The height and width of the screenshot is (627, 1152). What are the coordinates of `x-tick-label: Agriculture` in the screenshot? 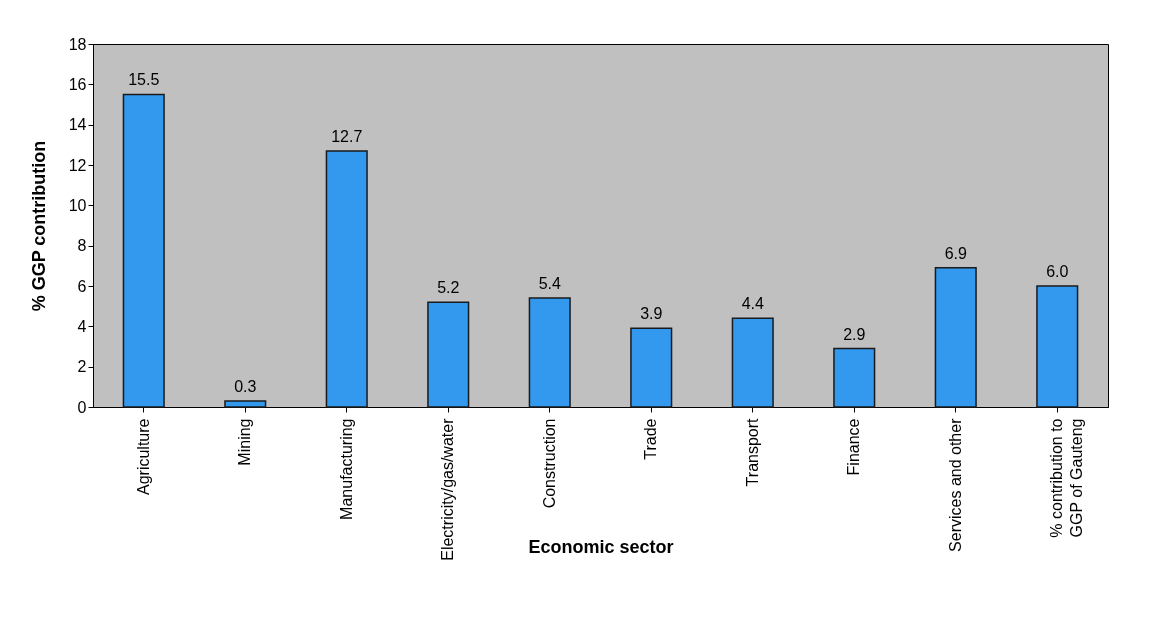 It's located at (143, 456).